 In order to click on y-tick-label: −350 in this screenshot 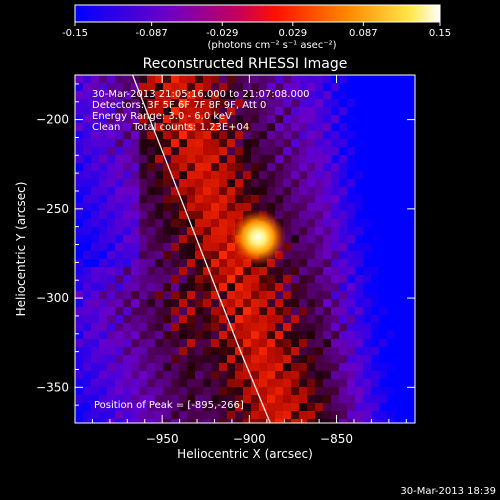, I will do `click(52, 387)`.